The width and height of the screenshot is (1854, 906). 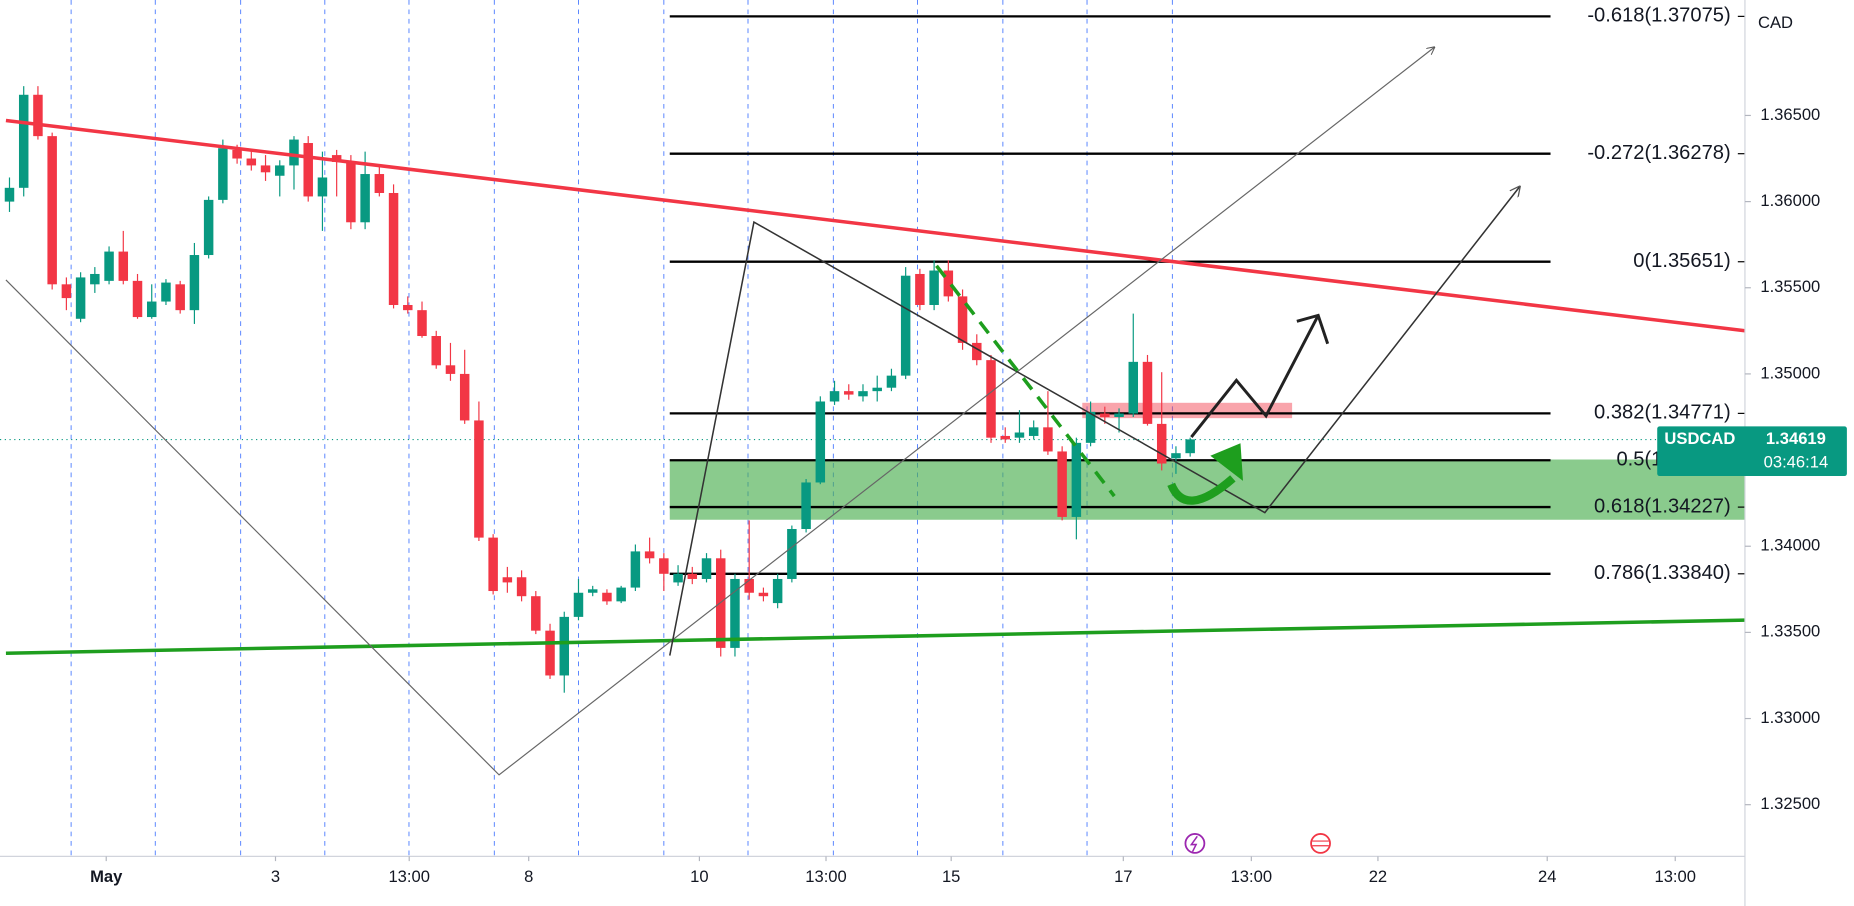 What do you see at coordinates (1662, 413) in the screenshot?
I see `fib-label: 0.382(1.34771)` at bounding box center [1662, 413].